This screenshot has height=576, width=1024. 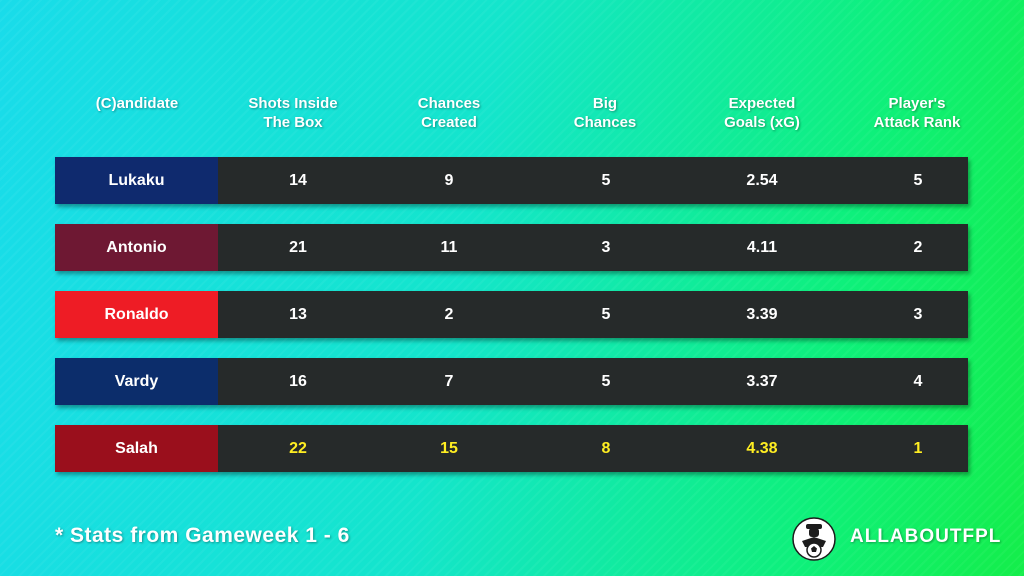 I want to click on header-chances-created: Chances Created, so click(x=449, y=113).